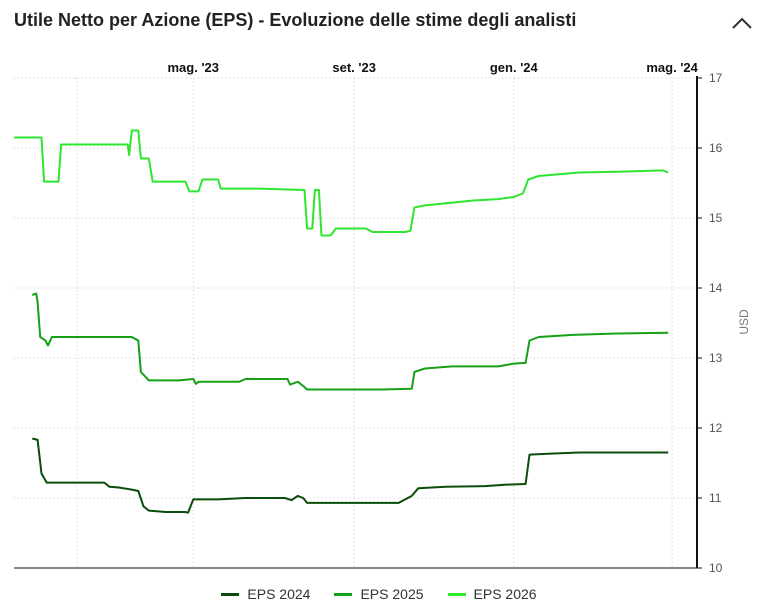 Image resolution: width=758 pixels, height=614 pixels. I want to click on legend-label: EPS 2024, so click(279, 594).